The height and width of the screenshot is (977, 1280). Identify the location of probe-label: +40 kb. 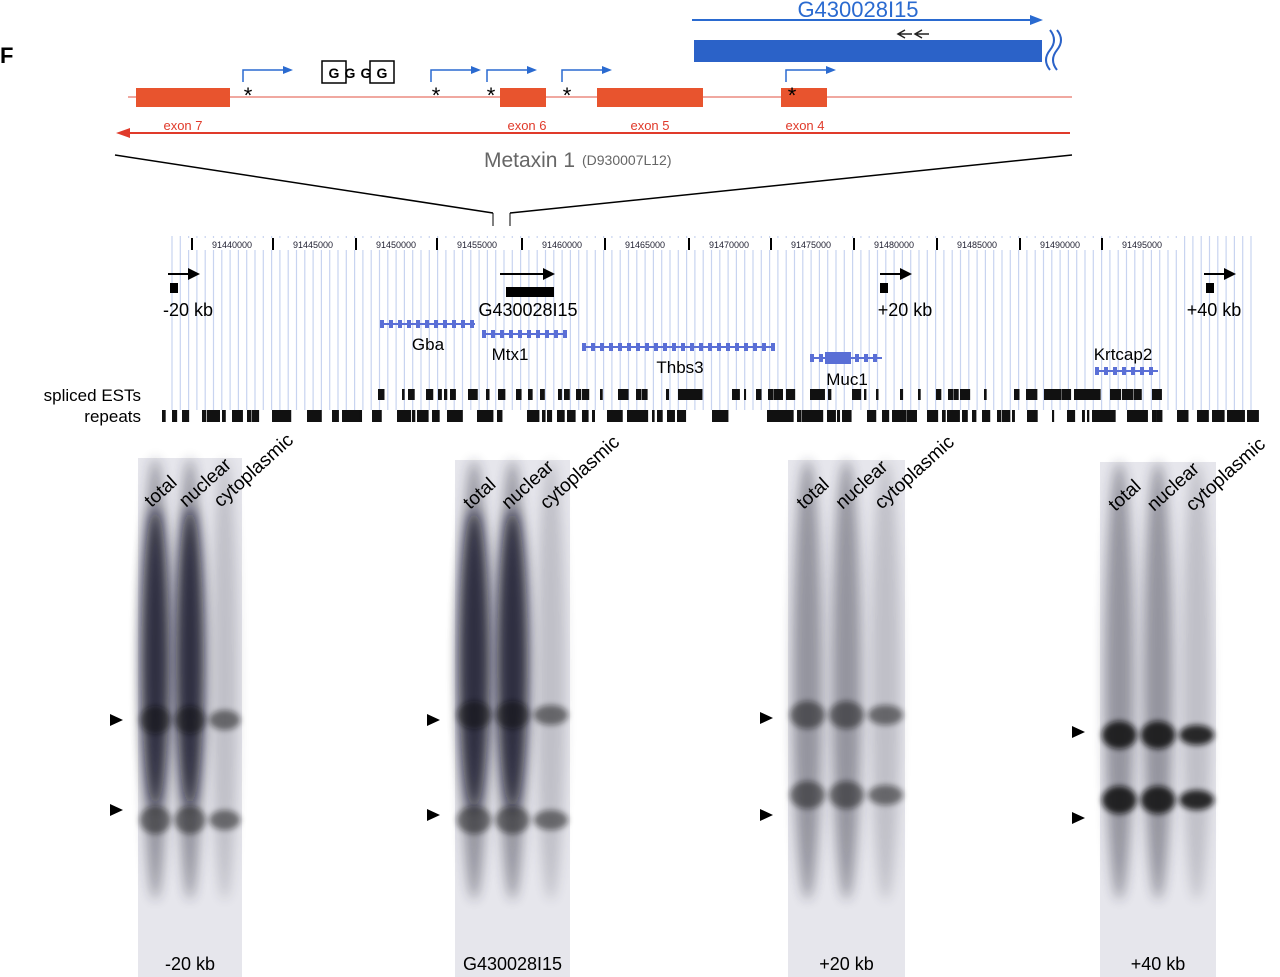
(1214, 310).